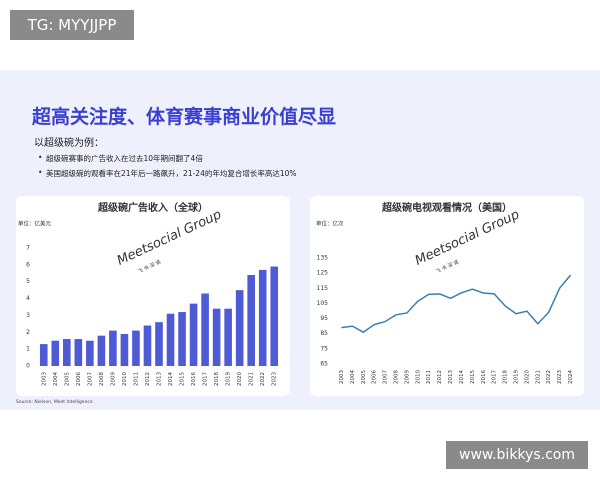  I want to click on unit: 单位：亿次, so click(330, 224).